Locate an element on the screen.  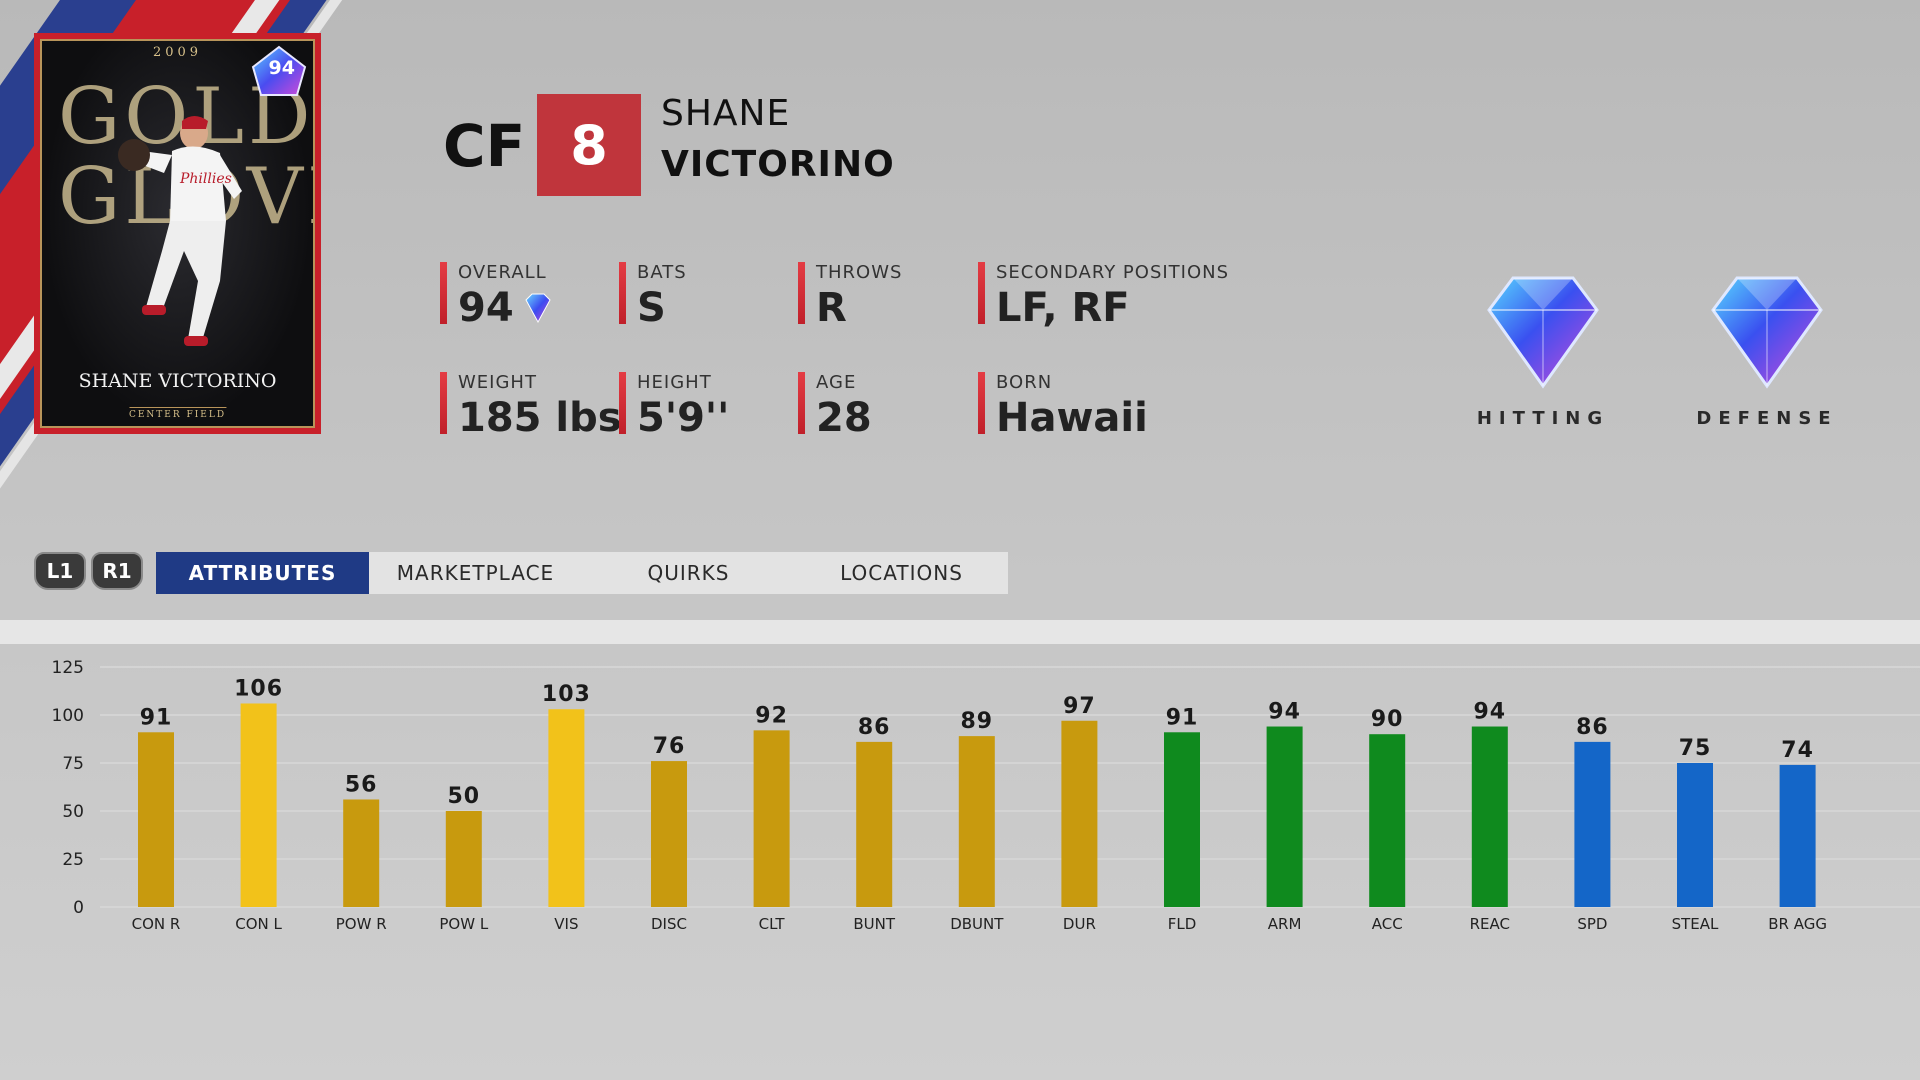
bar-value-label: 56 is located at coordinates (361, 784).